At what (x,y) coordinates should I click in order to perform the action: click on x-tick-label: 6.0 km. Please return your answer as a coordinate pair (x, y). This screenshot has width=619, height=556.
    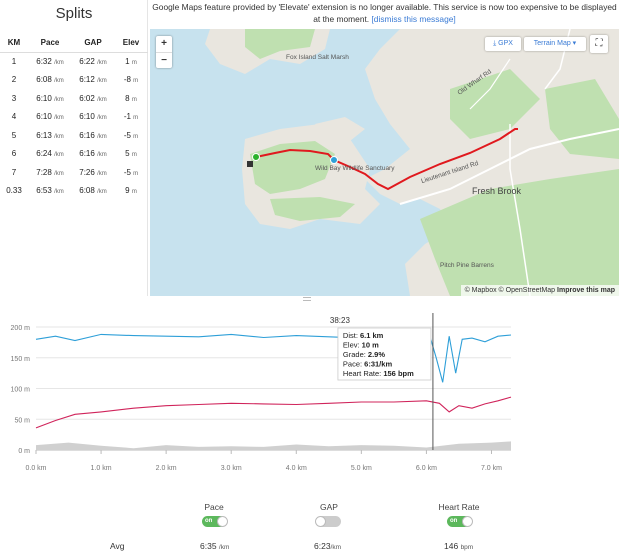
    Looking at the image, I should click on (426, 468).